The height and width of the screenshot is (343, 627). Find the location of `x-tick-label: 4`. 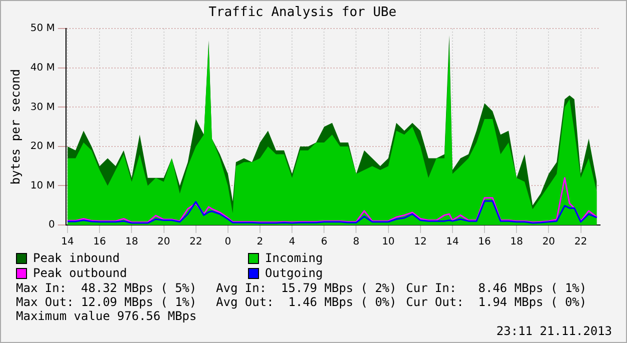

x-tick-label: 4 is located at coordinates (292, 242).